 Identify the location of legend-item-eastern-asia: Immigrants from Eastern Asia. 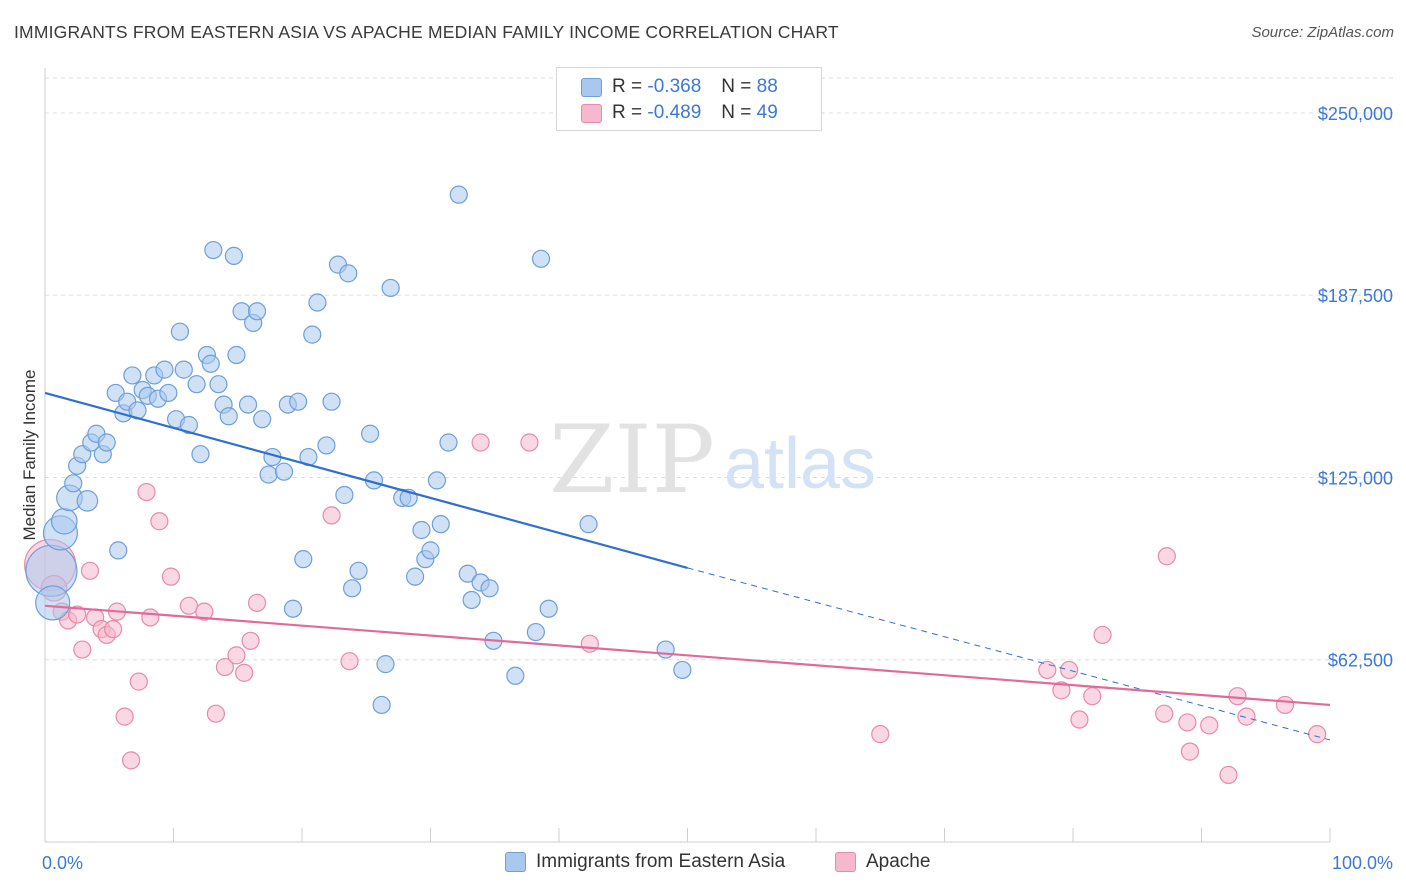
(645, 862).